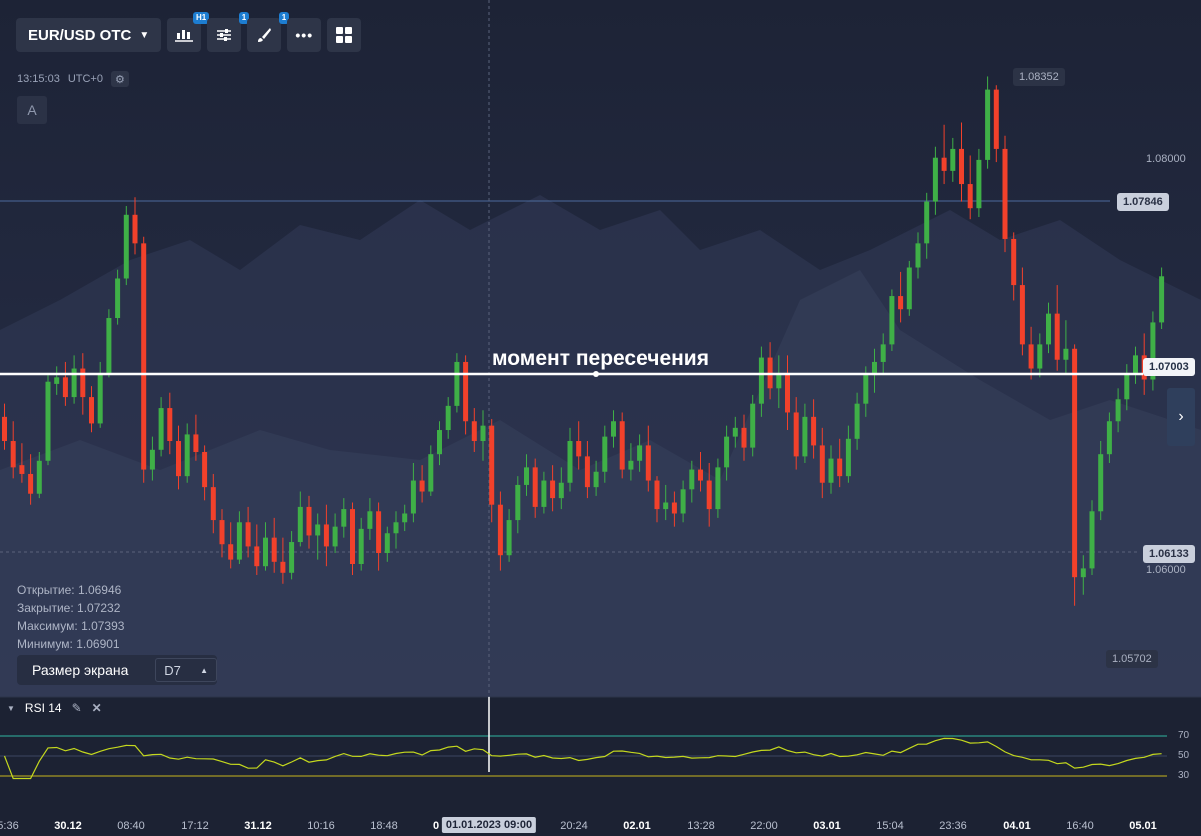 This screenshot has width=1201, height=836. Describe the element at coordinates (188, 32) in the screenshot. I see `timeframe-button: H1` at that location.